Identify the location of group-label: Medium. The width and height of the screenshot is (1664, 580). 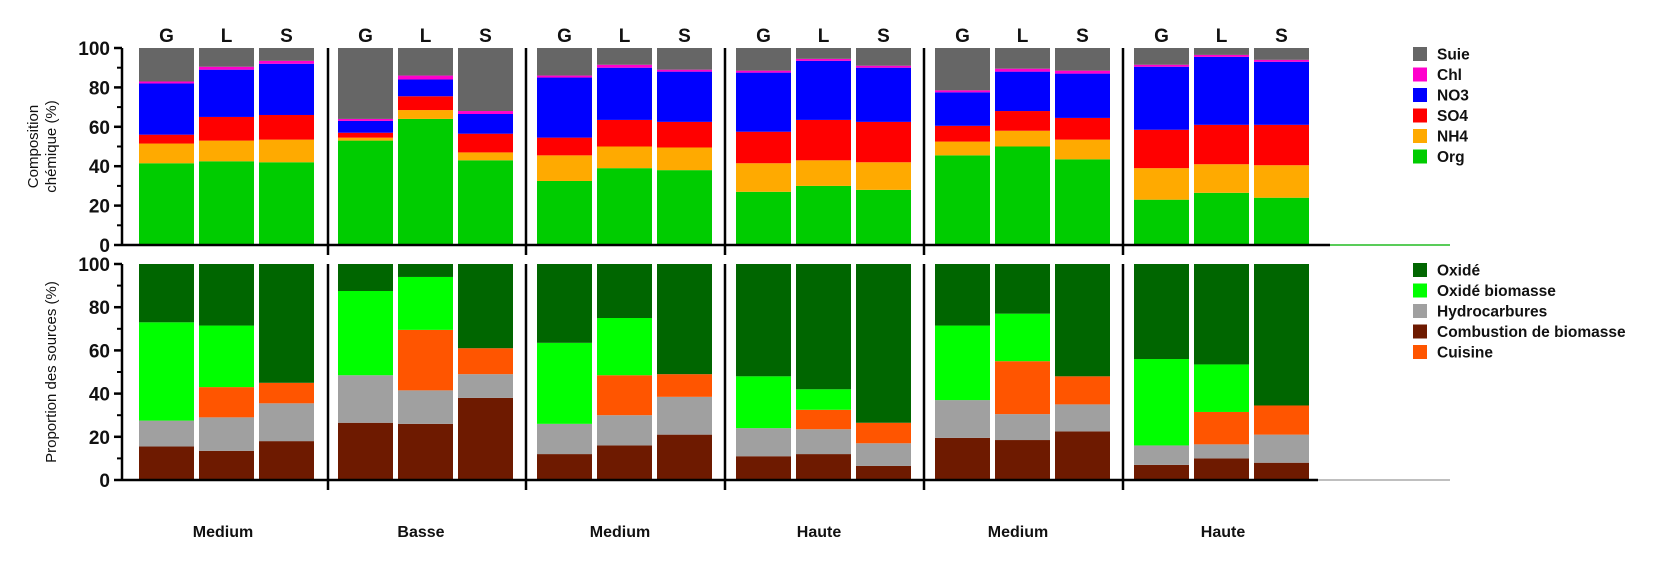
(223, 532).